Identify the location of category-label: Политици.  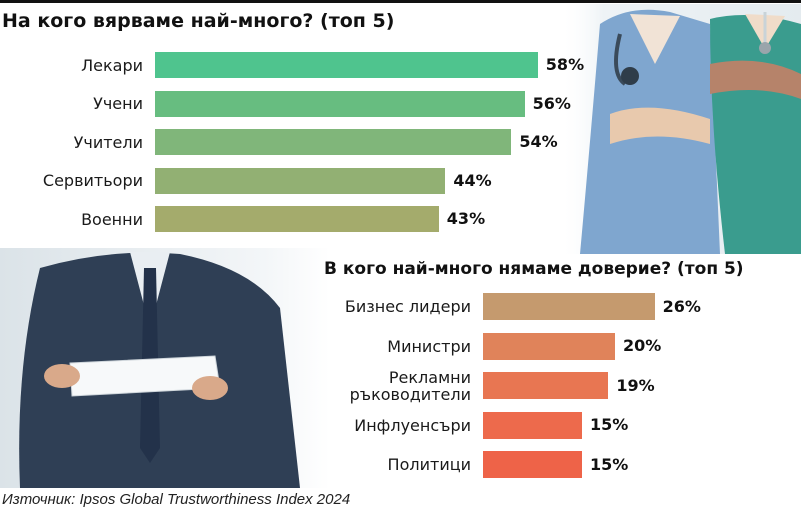
(429, 464).